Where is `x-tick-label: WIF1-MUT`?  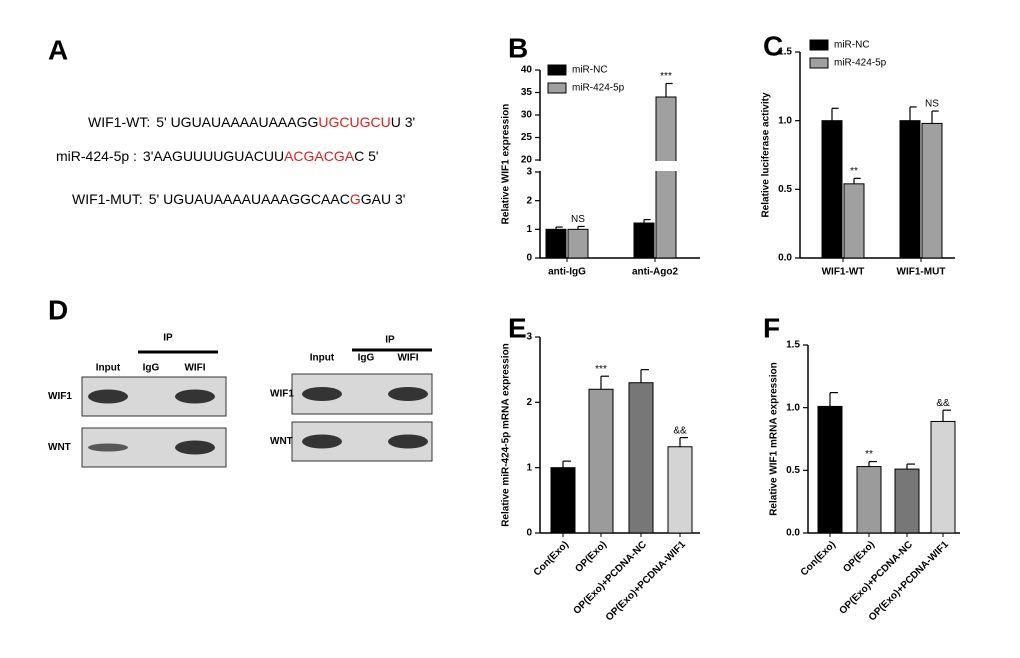 x-tick-label: WIF1-MUT is located at coordinates (921, 272).